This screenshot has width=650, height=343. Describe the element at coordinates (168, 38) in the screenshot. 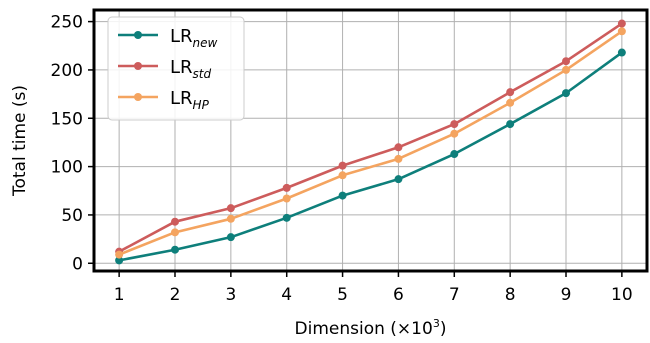

I see `legend-item-new: LRnew` at that location.